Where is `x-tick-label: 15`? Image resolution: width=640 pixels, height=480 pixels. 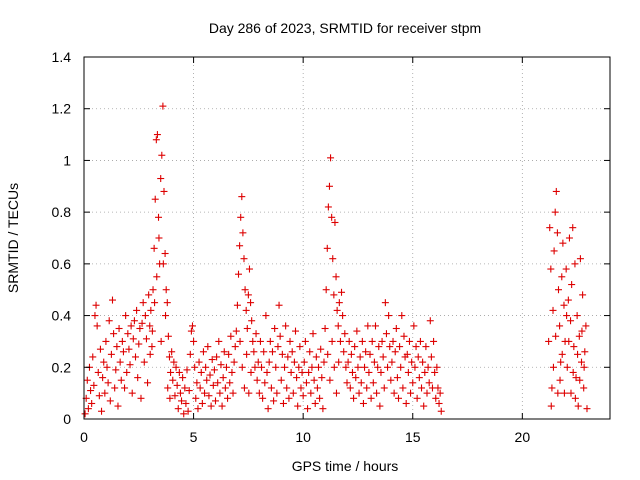 x-tick-label: 15 is located at coordinates (413, 437).